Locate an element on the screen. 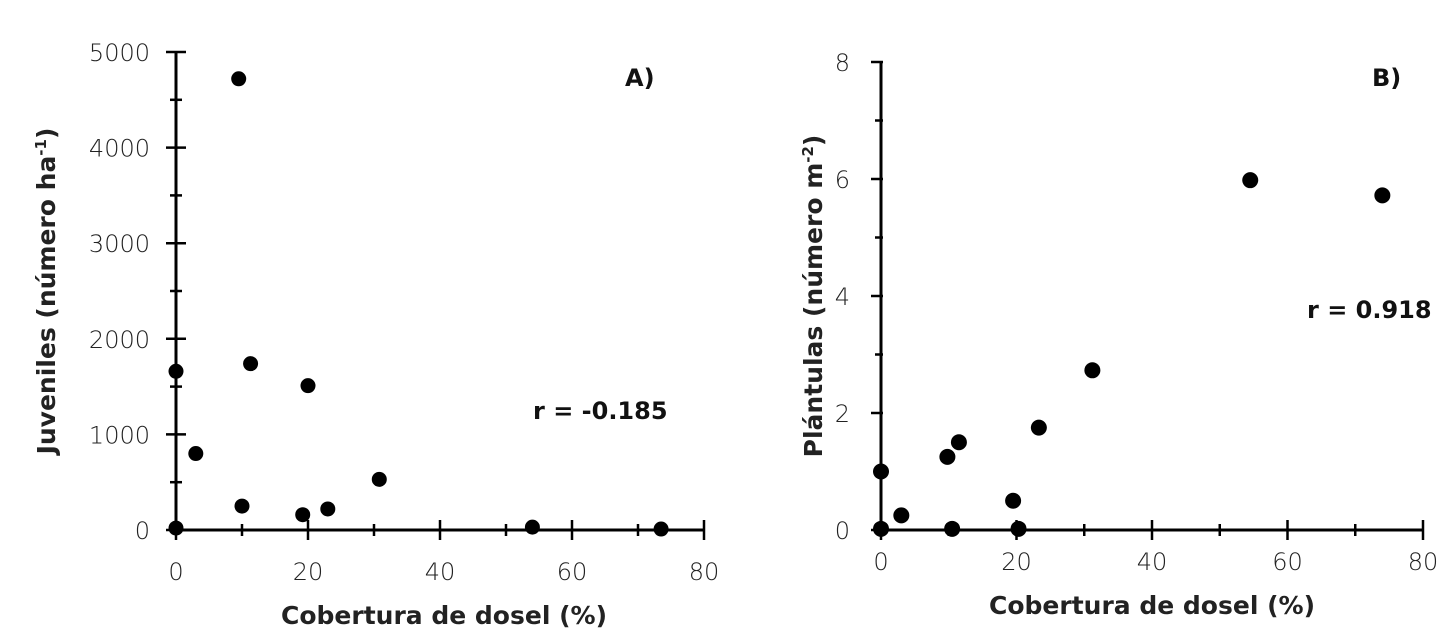 This screenshot has height=644, width=1445. panel-b-y-tick-label: 6 is located at coordinates (842, 180).